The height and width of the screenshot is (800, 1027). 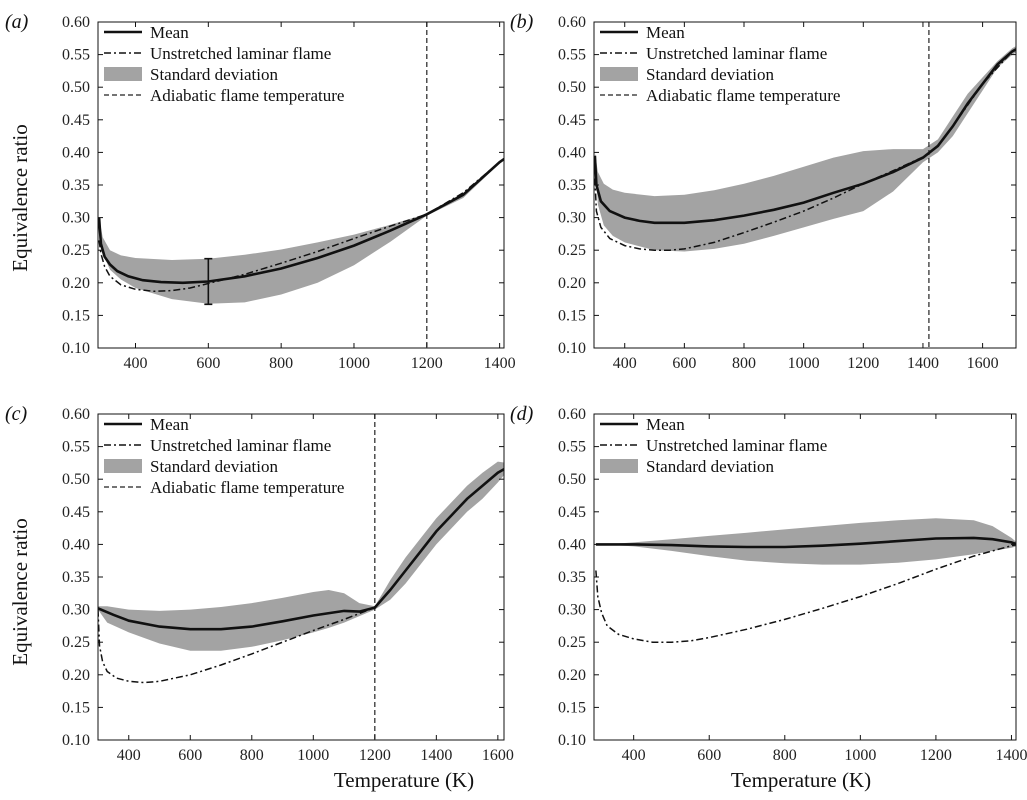 I want to click on y-axis-title-top: Equivalence ratio, so click(x=20, y=198).